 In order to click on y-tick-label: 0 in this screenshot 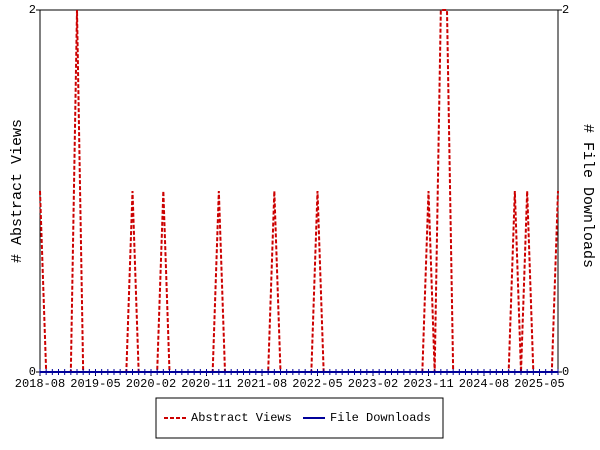, I will do `click(32, 372)`.